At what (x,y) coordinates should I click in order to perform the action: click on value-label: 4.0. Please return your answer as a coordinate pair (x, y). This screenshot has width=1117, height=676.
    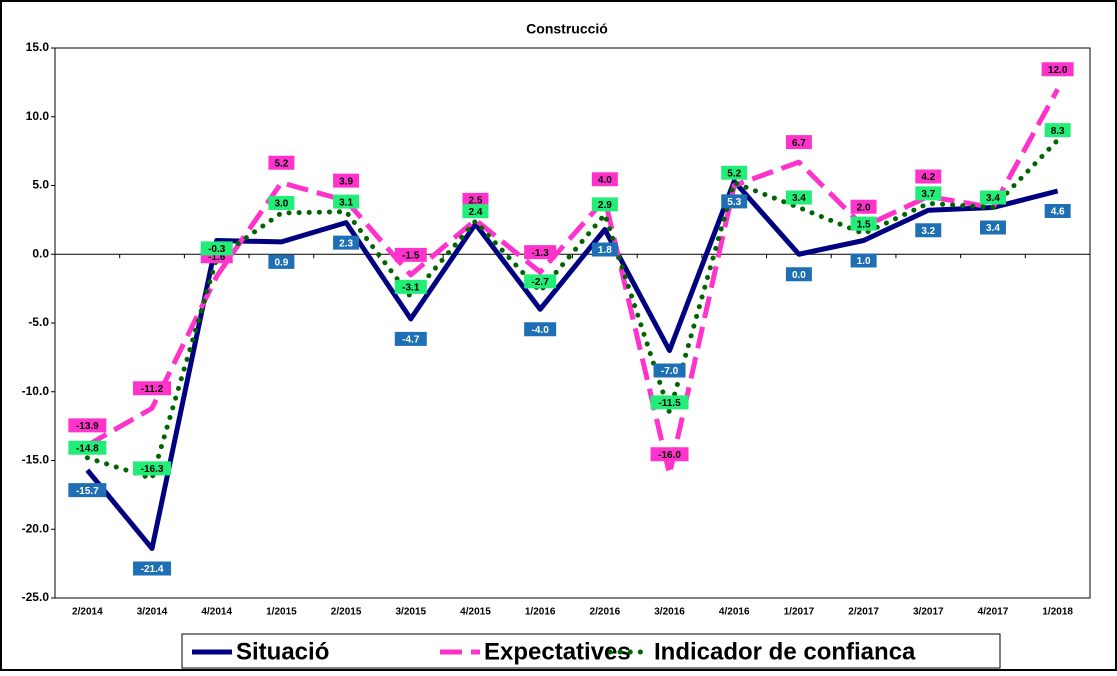
    Looking at the image, I should click on (605, 180).